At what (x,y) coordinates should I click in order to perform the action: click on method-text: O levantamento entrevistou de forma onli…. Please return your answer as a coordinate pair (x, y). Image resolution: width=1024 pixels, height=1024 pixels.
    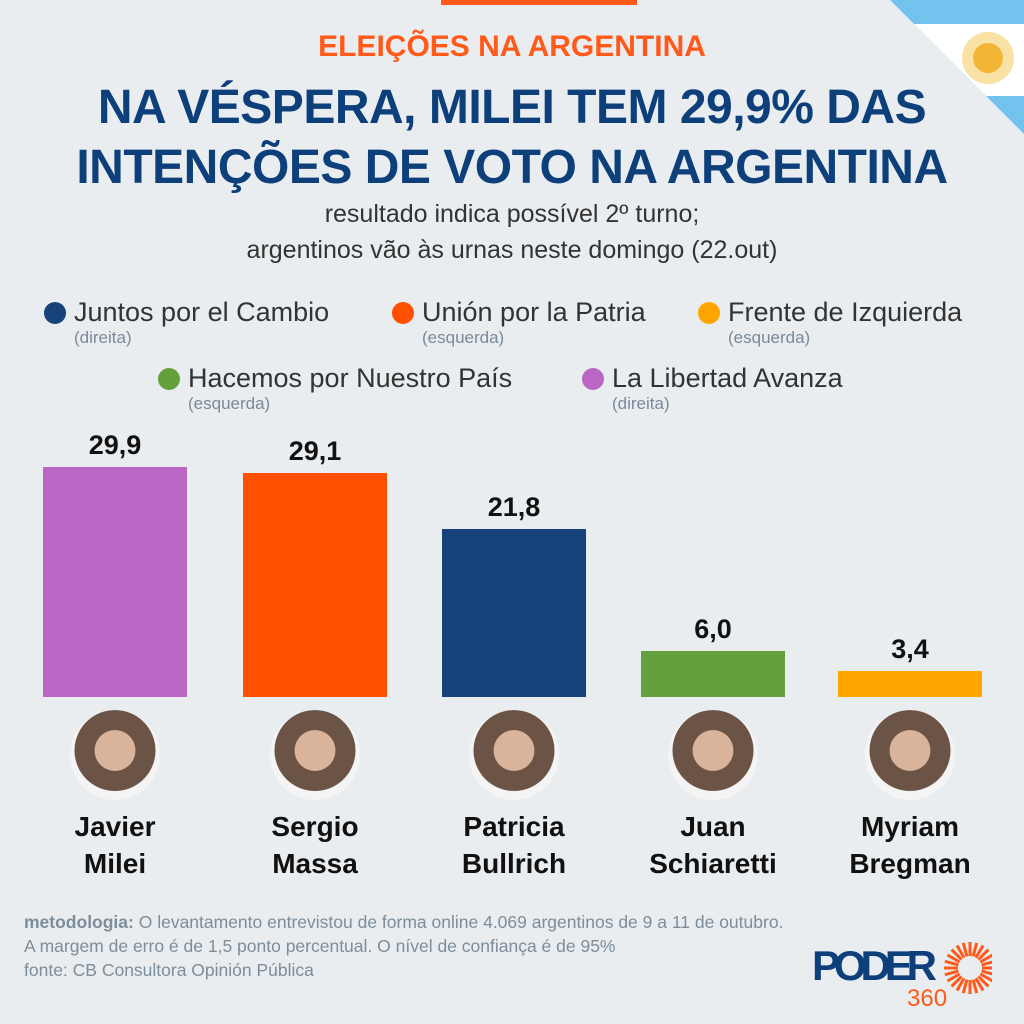
    Looking at the image, I should click on (404, 934).